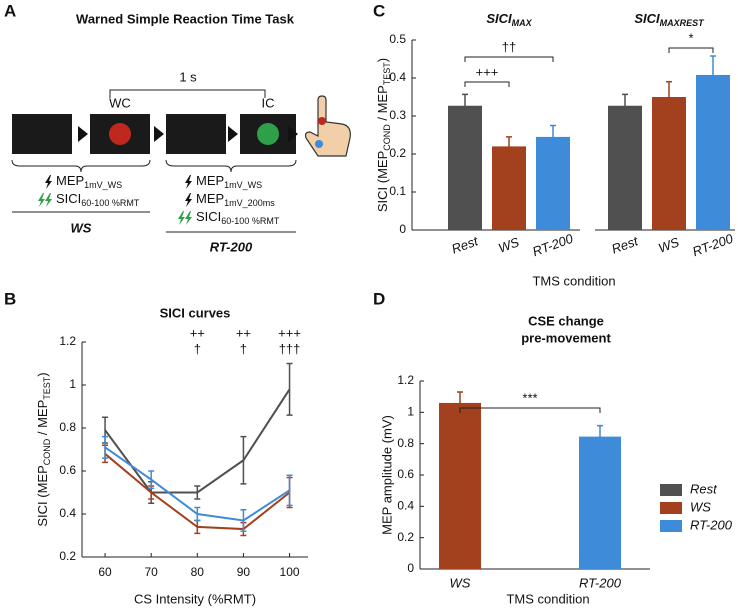 This screenshot has width=738, height=609. I want to click on subscript: MAX, so click(522, 23).